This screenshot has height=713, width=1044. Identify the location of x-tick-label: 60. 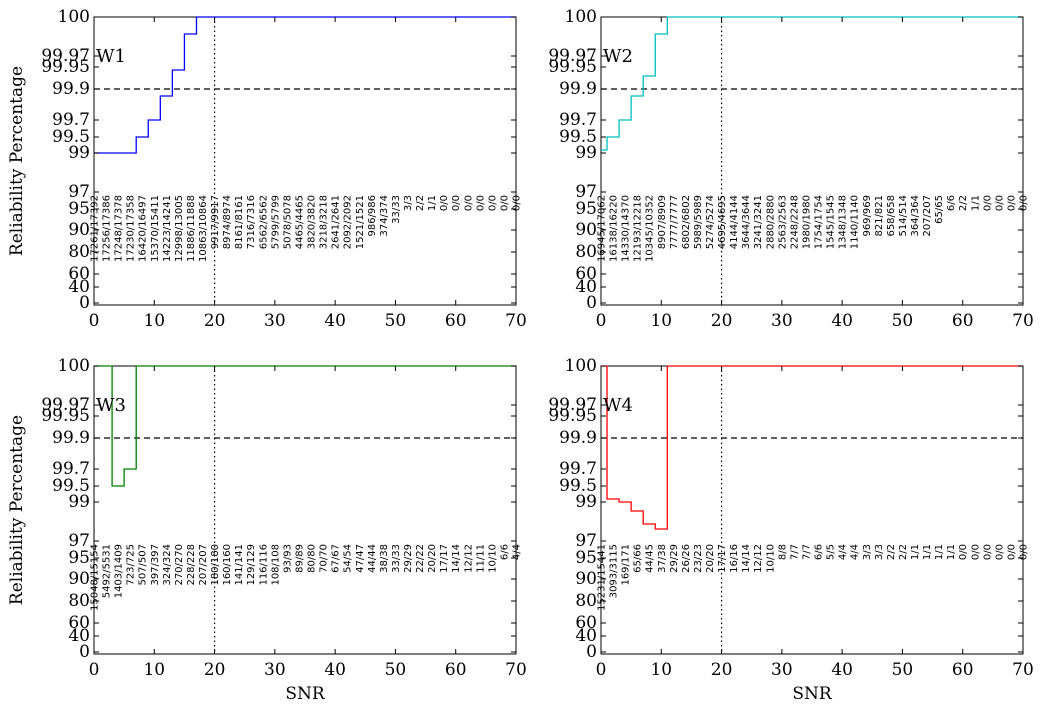
(963, 321).